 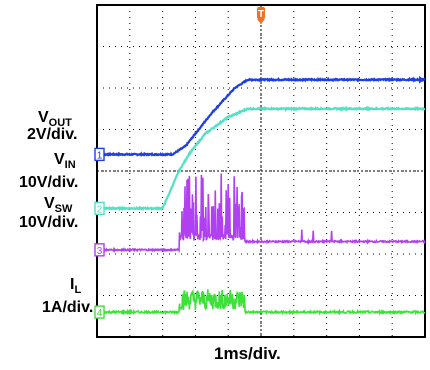 What do you see at coordinates (63, 209) in the screenshot?
I see `channel-3-subscript: SW` at bounding box center [63, 209].